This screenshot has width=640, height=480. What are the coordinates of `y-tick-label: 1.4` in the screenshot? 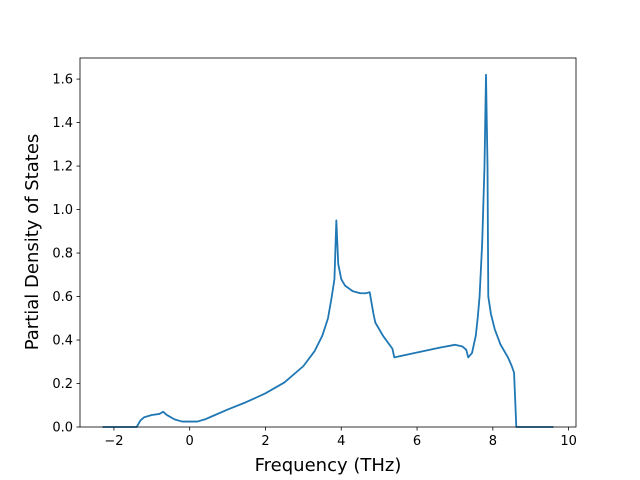 It's located at (62, 123).